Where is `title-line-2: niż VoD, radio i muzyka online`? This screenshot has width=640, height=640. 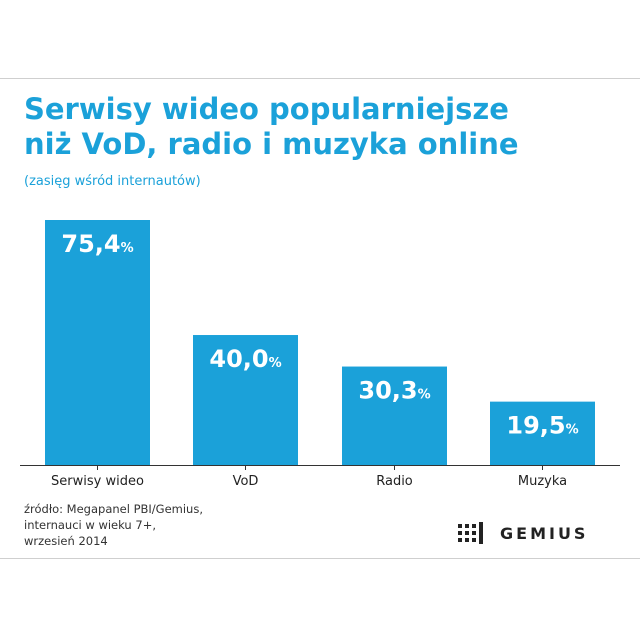 title-line-2: niż VoD, radio i muzyka online is located at coordinates (271, 144).